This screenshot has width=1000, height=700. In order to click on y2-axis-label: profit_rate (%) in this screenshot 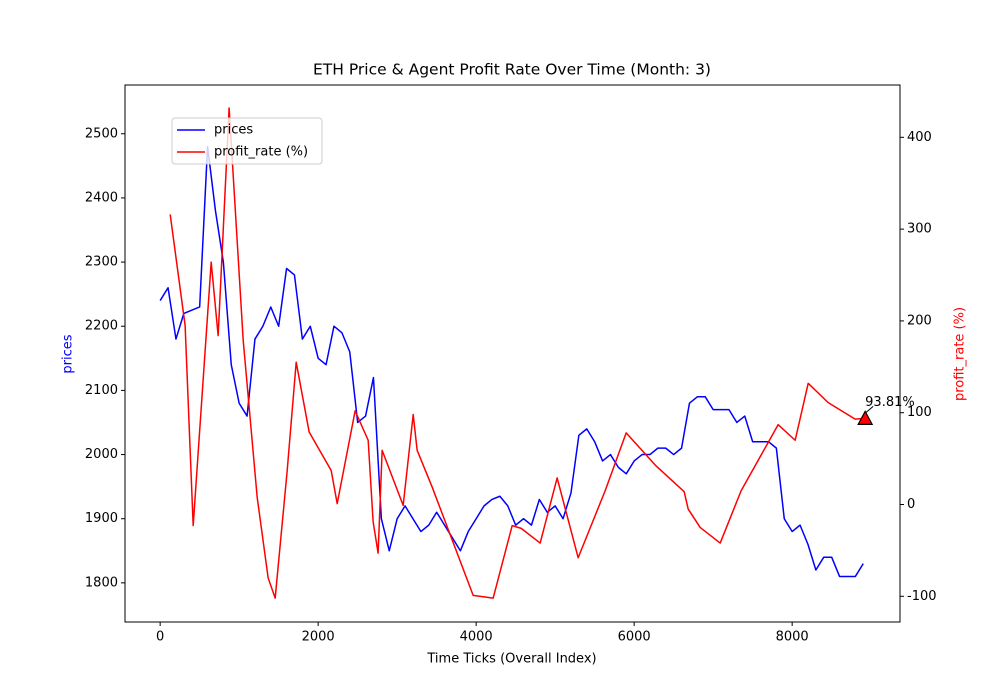, I will do `click(960, 354)`.